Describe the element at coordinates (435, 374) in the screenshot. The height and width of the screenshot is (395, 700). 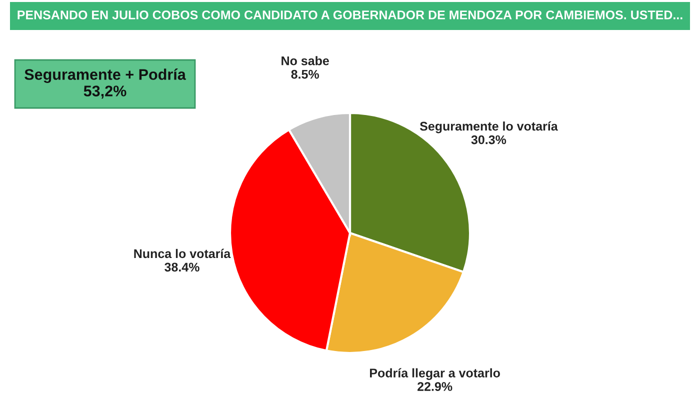
I see `slice-label: Podría llegar a votarlo` at that location.